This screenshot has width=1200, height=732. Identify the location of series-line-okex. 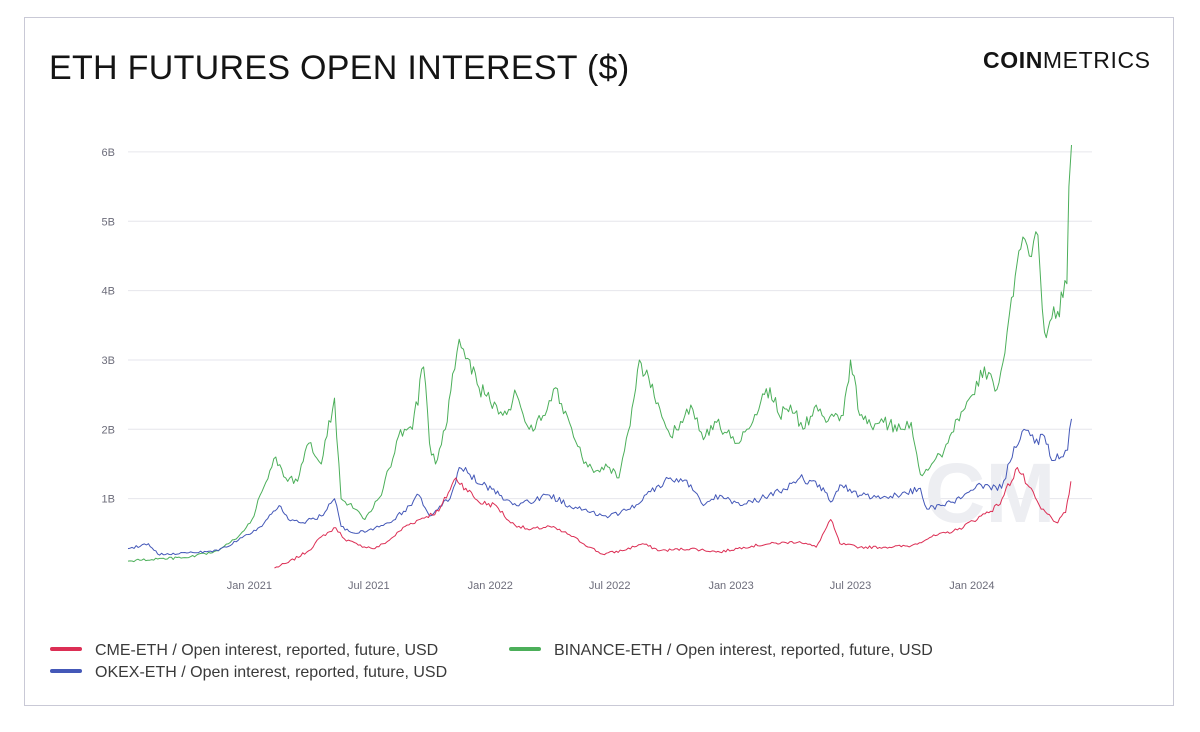
(599, 487).